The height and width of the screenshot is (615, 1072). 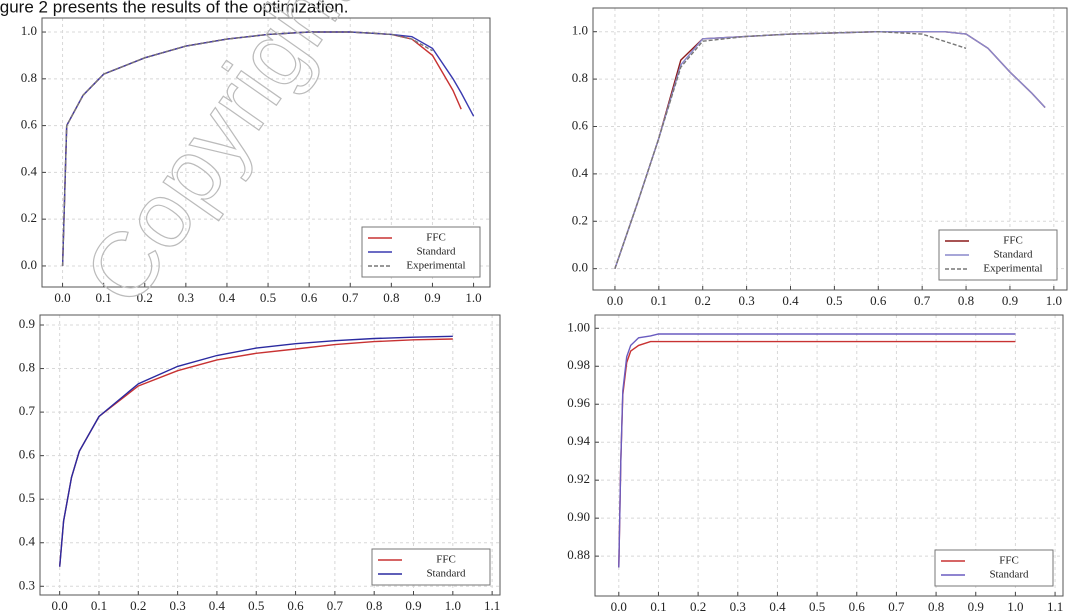 What do you see at coordinates (578, 364) in the screenshot?
I see `y-tick-label: 0.98` at bounding box center [578, 364].